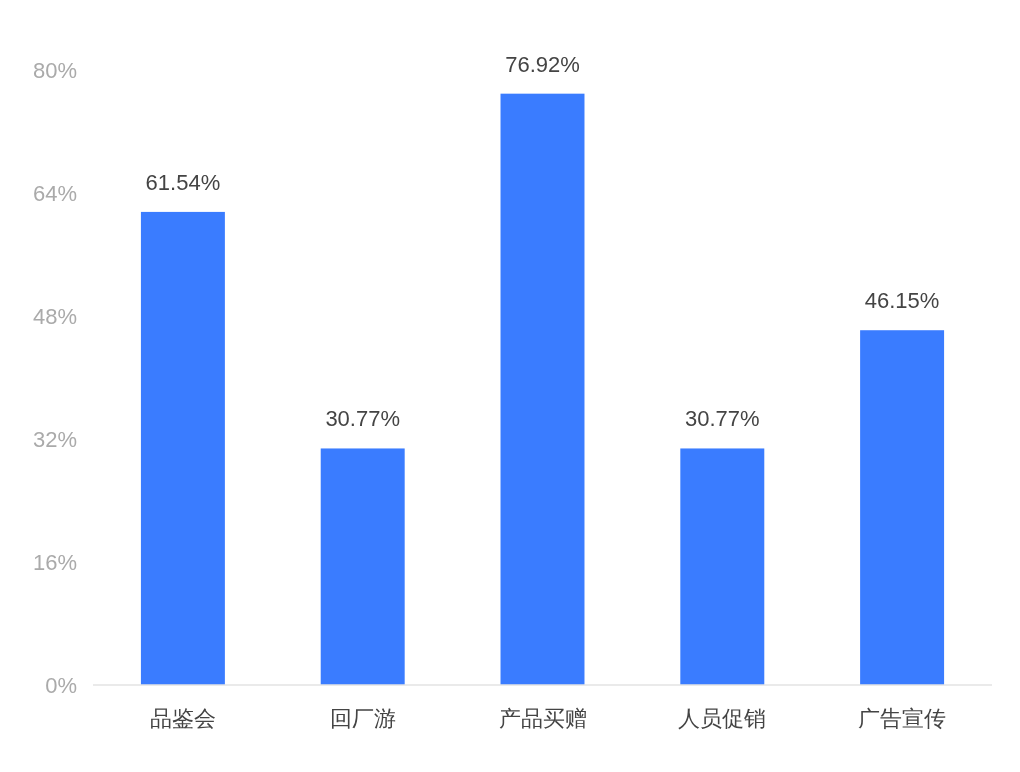  I want to click on y-tick-label: 16%, so click(54, 562).